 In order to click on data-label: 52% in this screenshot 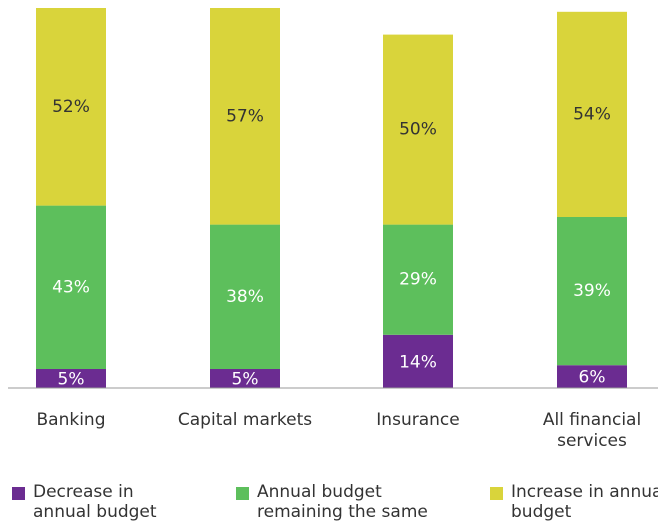, I will do `click(71, 107)`.